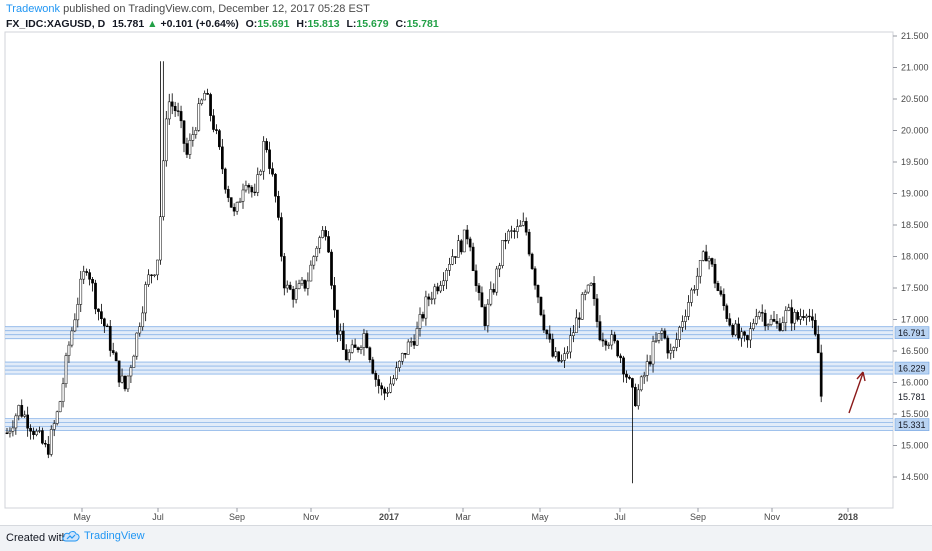 The height and width of the screenshot is (551, 932). What do you see at coordinates (915, 320) in the screenshot?
I see `y-tick-label-9: 17.000` at bounding box center [915, 320].